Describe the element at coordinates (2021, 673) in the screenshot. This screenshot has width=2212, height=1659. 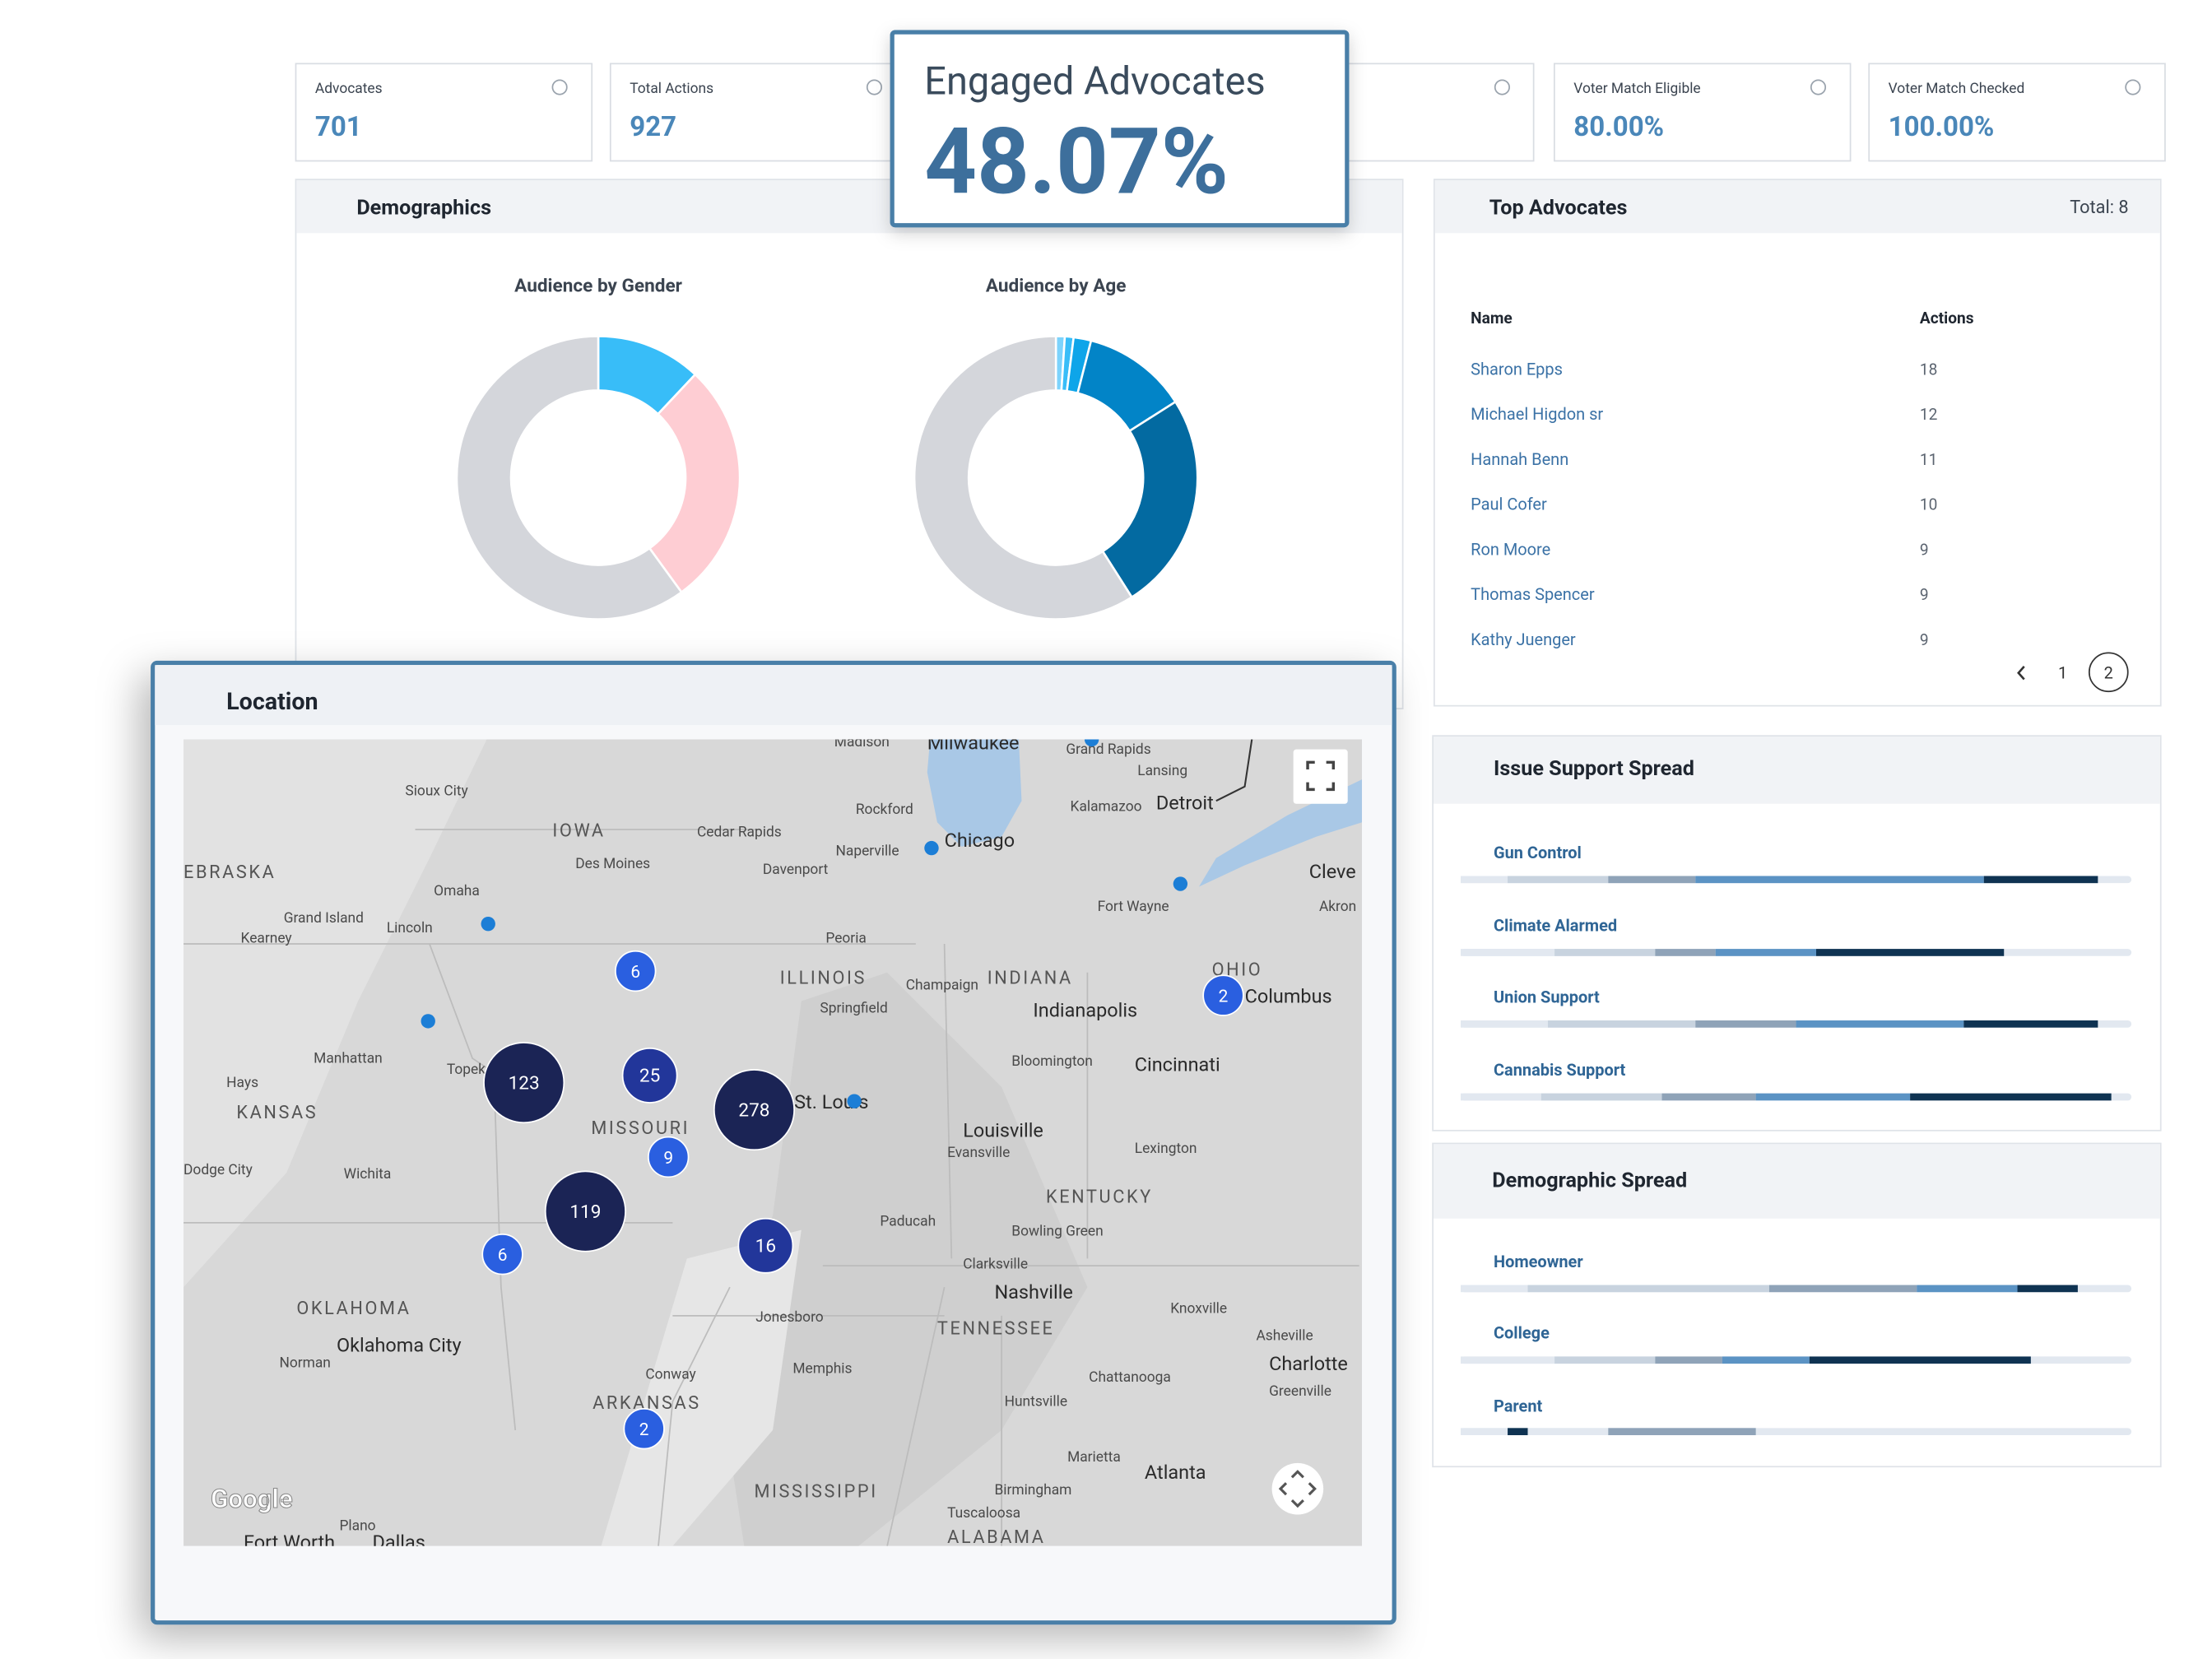
I see `page-prev` at that location.